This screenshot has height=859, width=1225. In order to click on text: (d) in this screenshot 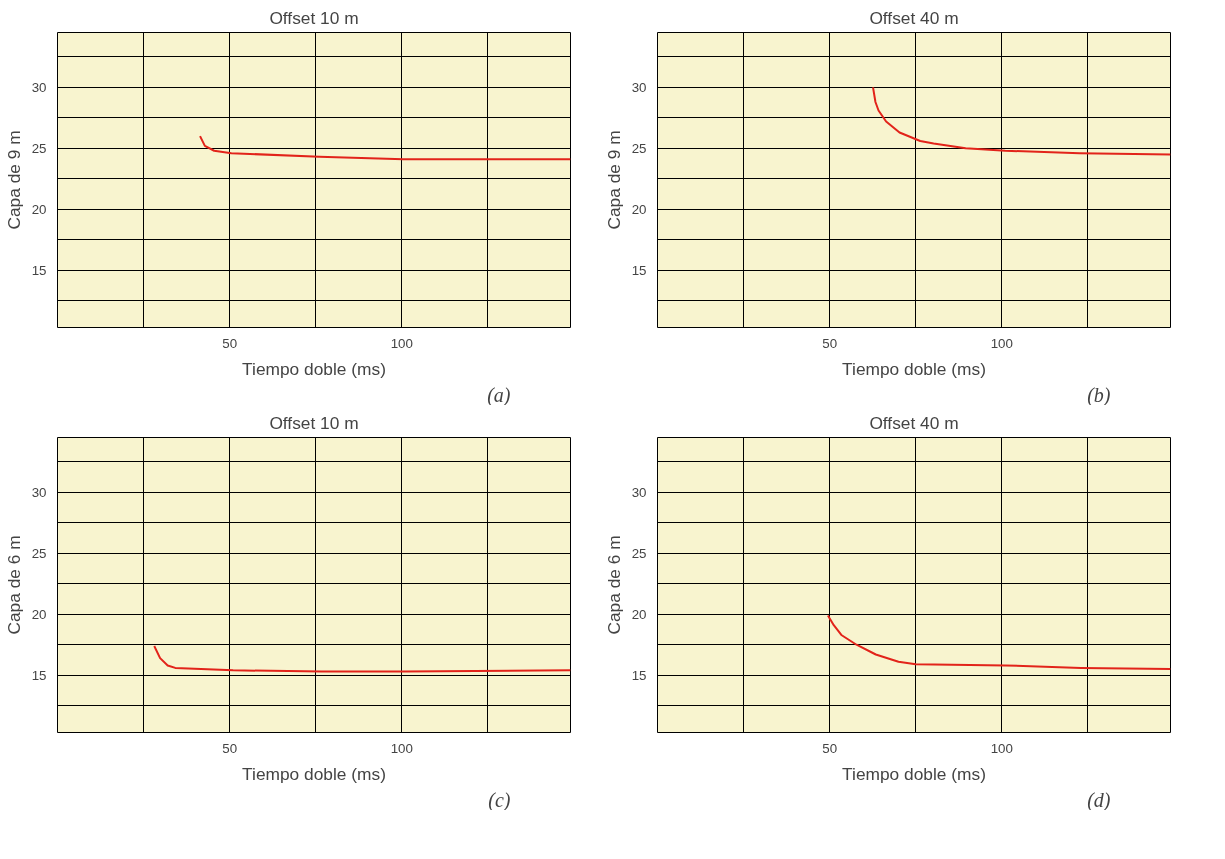, I will do `click(1099, 800)`.